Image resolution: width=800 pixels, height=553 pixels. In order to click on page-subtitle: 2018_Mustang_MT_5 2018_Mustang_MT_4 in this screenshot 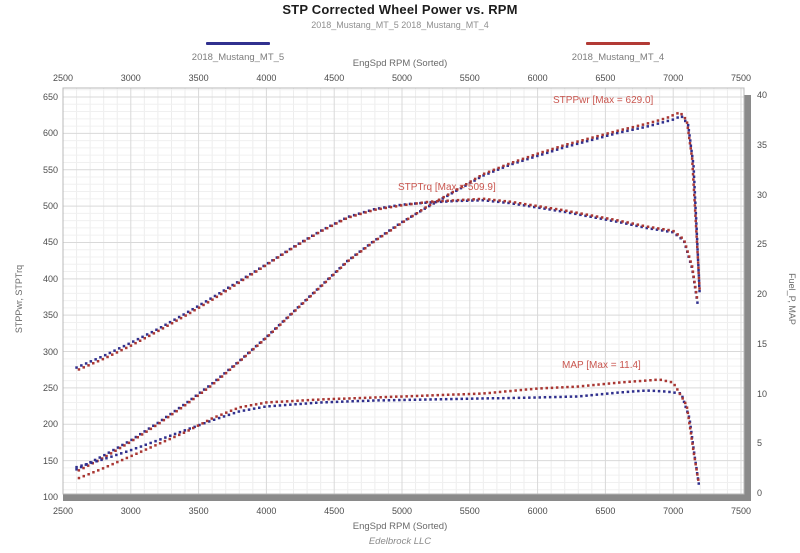, I will do `click(400, 25)`.